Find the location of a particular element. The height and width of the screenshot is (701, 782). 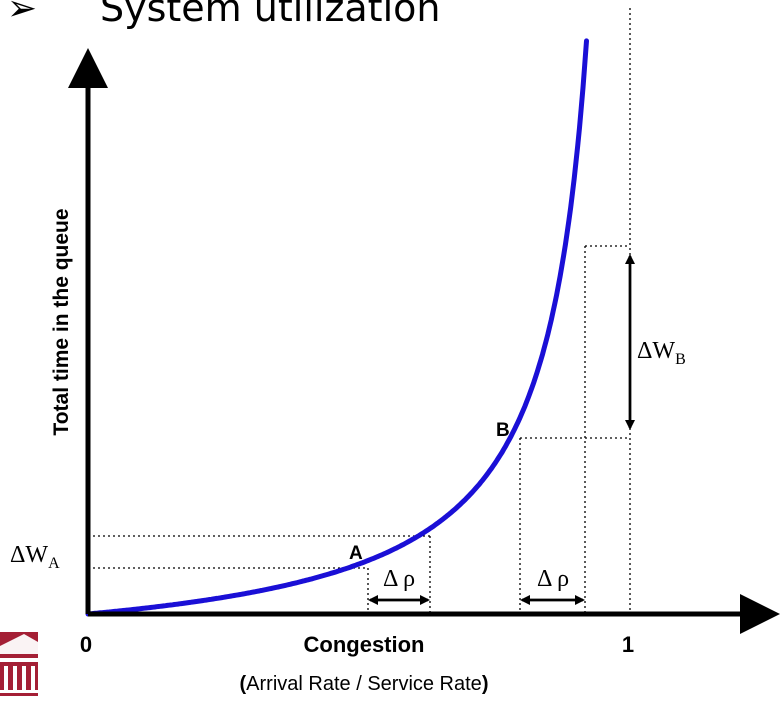

x-origin-label: 0 is located at coordinates (86, 644).